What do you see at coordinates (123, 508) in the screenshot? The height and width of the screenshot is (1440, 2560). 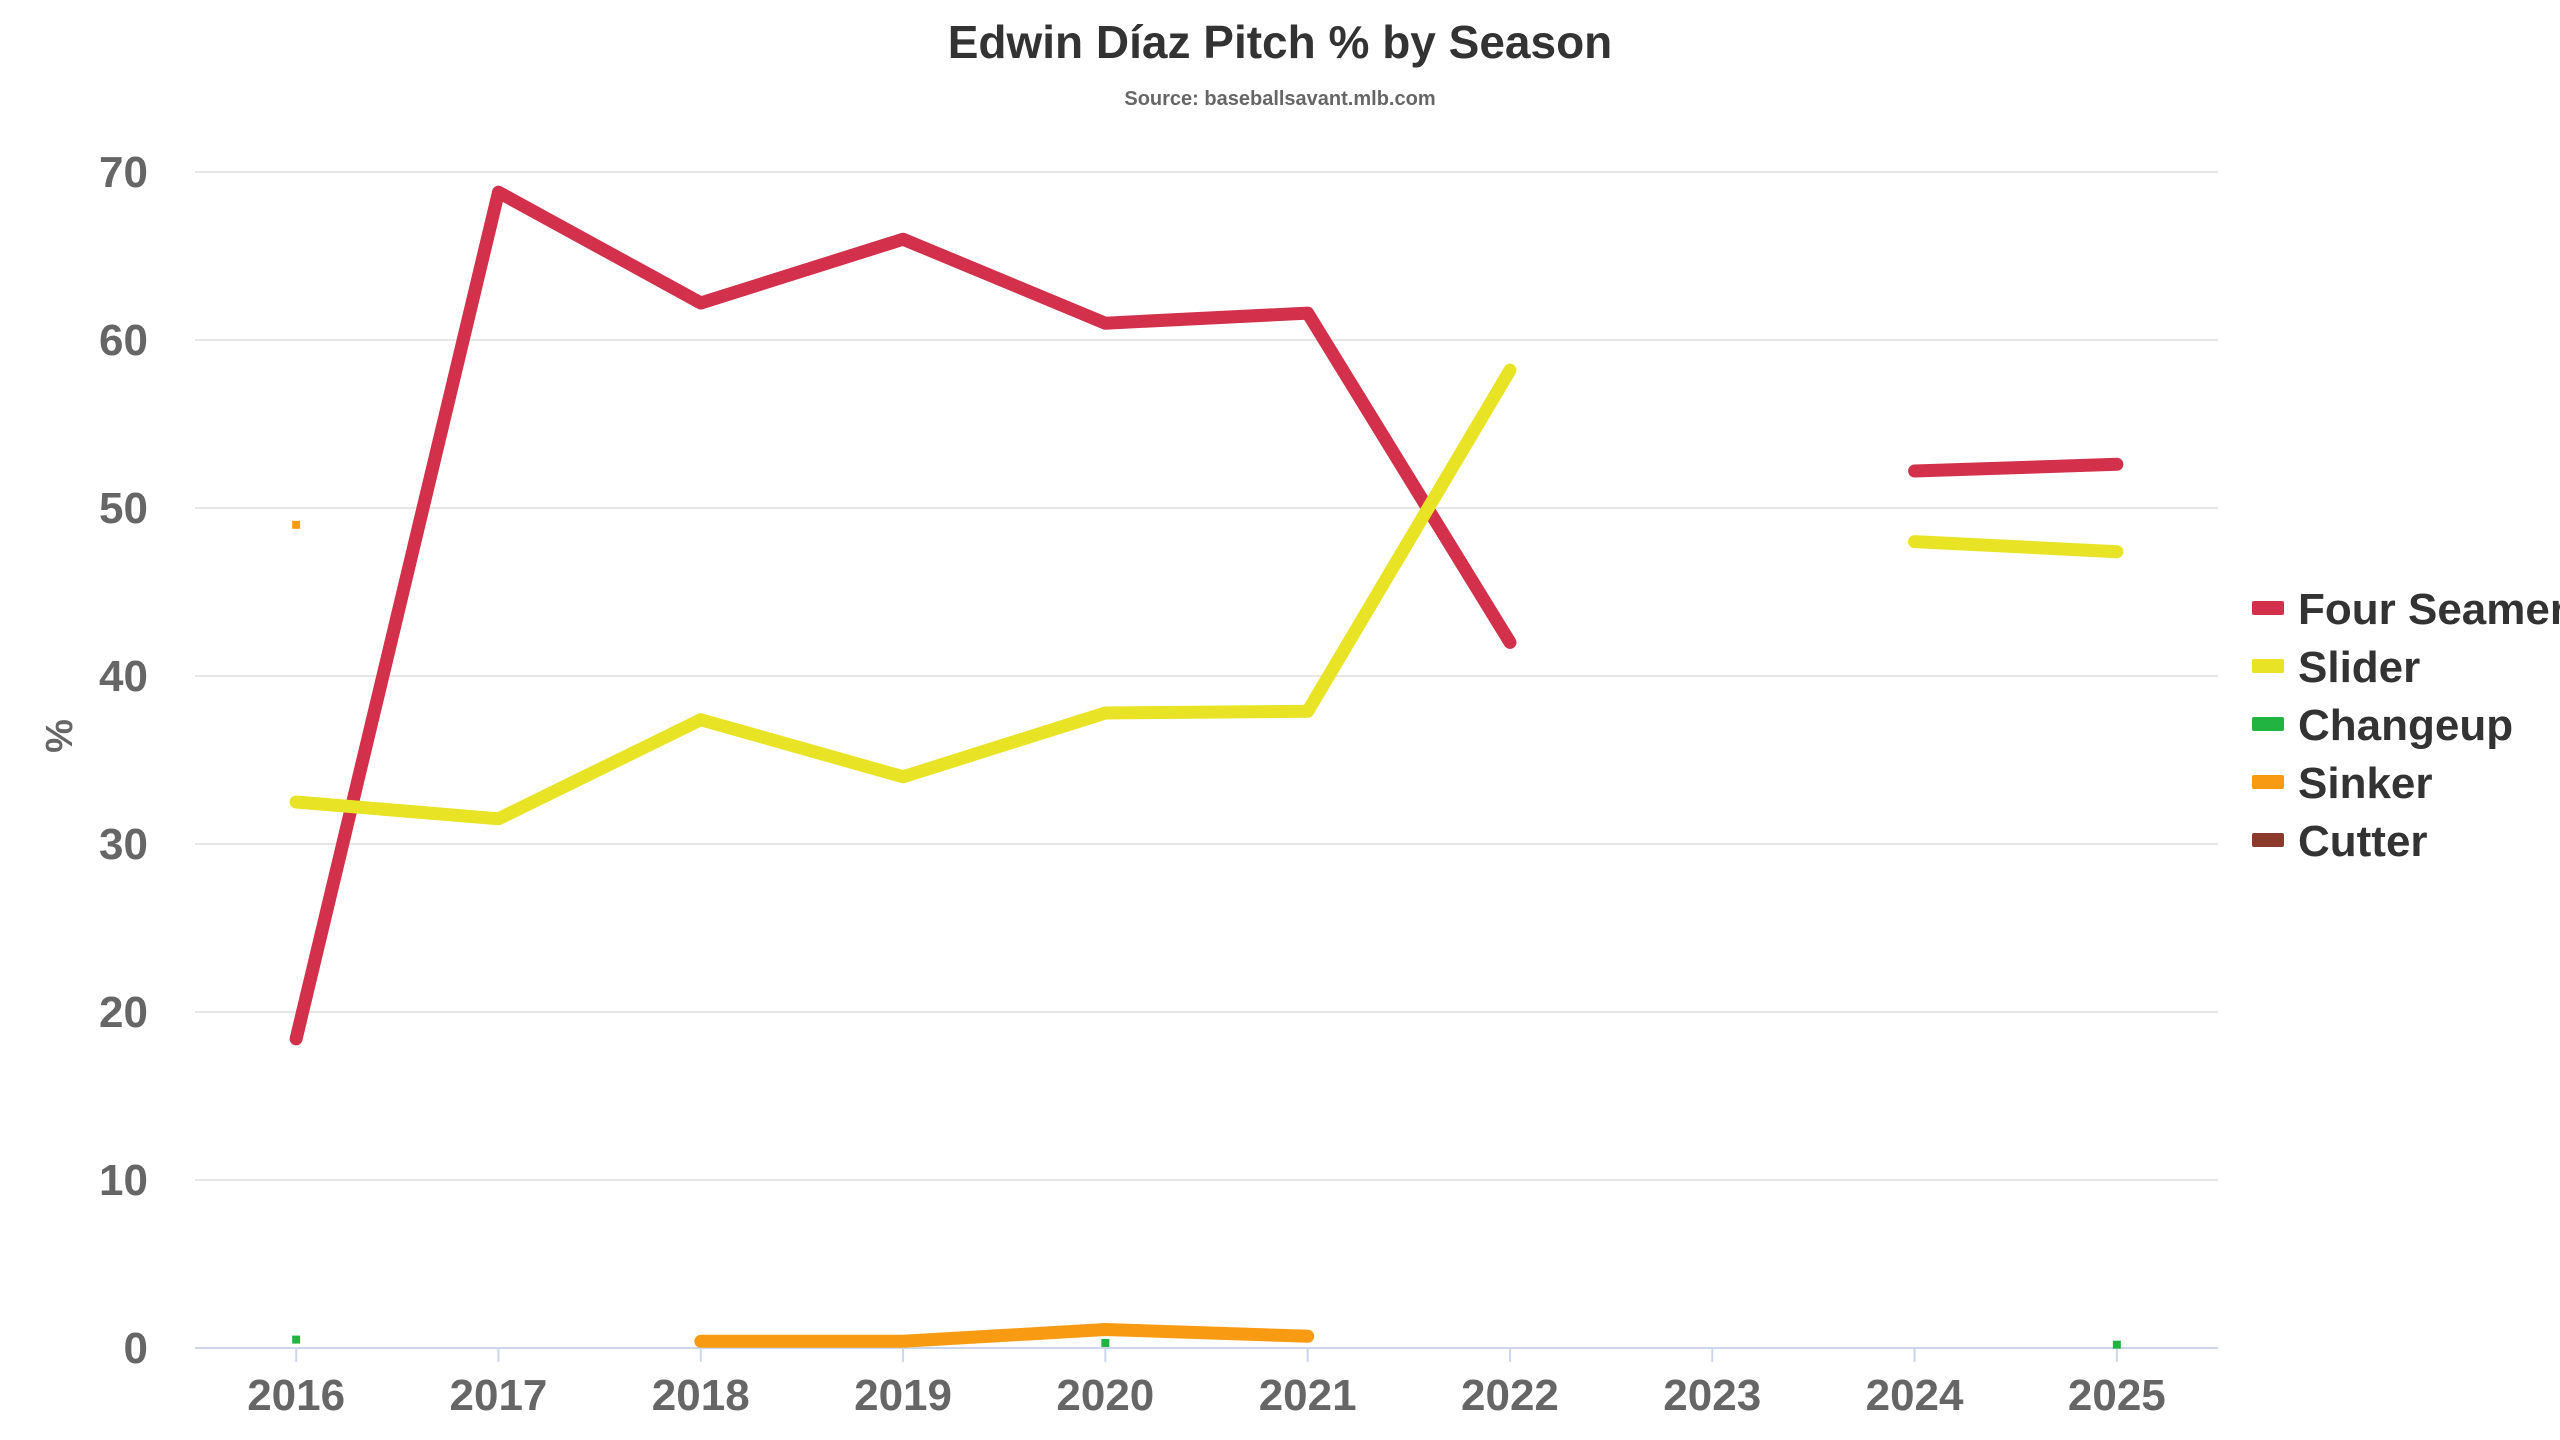 I see `y-tick-label: 50` at bounding box center [123, 508].